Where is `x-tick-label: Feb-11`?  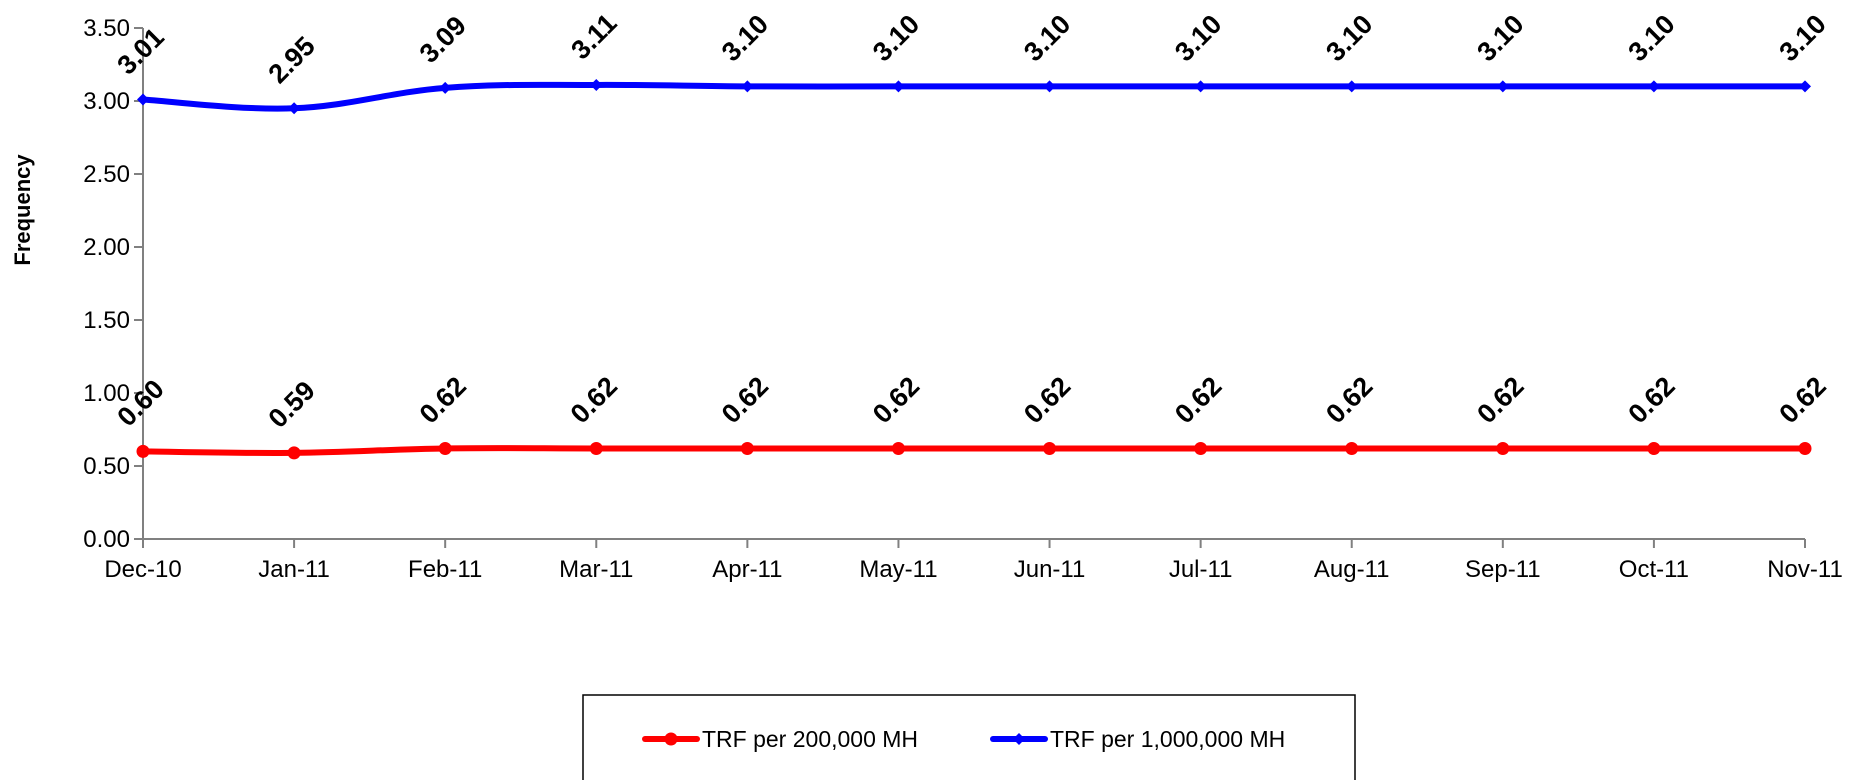
x-tick-label: Feb-11 is located at coordinates (445, 569).